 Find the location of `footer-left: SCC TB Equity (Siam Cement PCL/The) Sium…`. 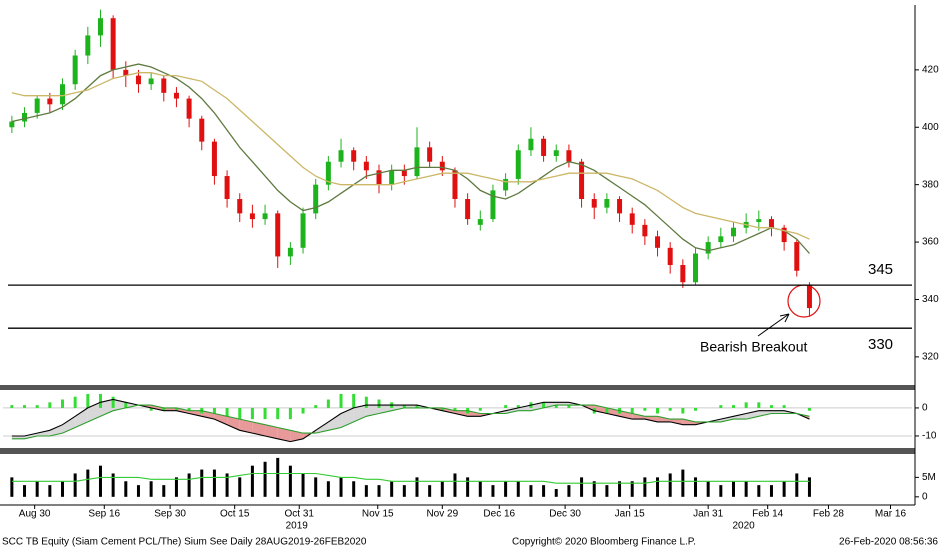

footer-left: SCC TB Equity (Siam Cement PCL/The) Sium… is located at coordinates (184, 542).